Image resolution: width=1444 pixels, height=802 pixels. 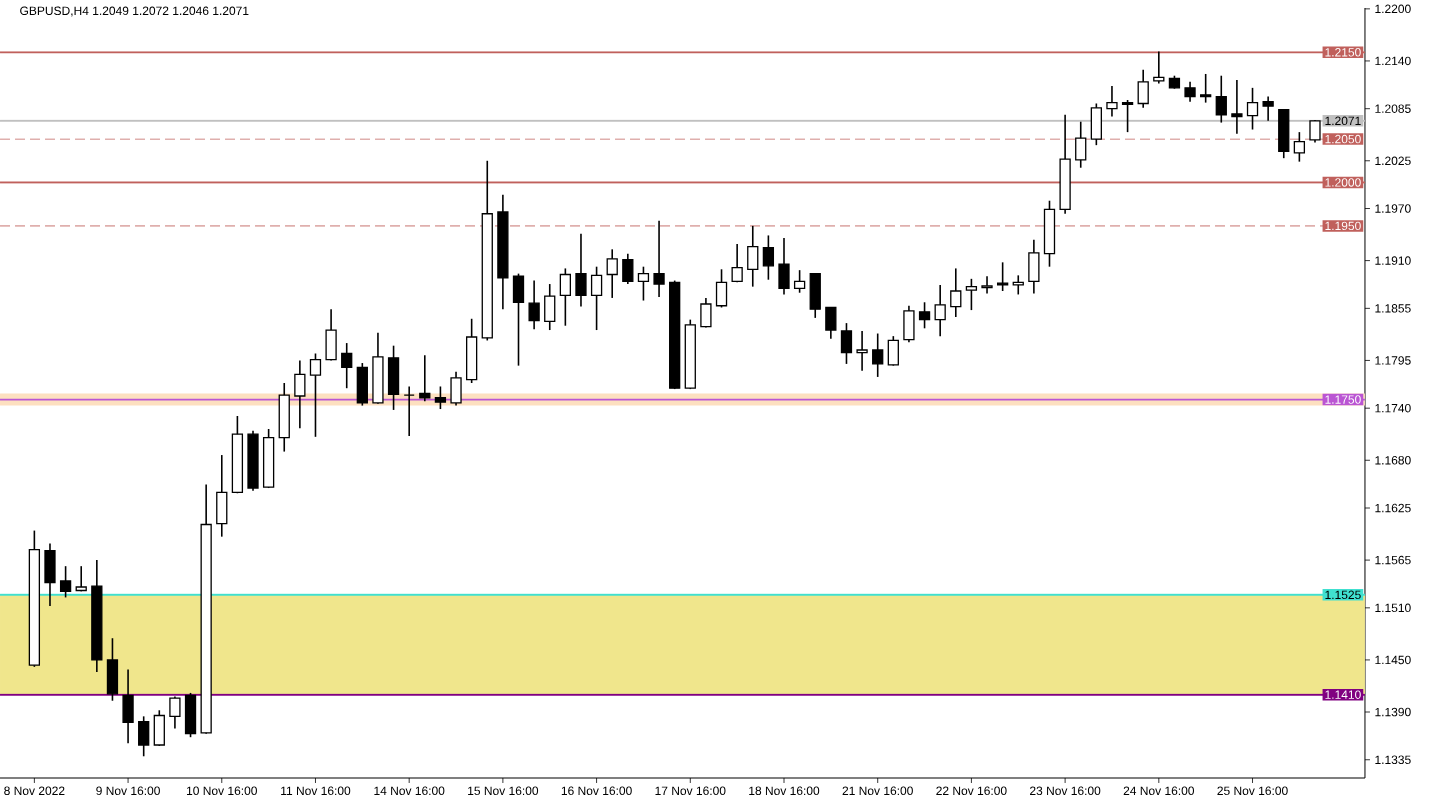 What do you see at coordinates (1393, 608) in the screenshot?
I see `y-tick-label: 1.1510` at bounding box center [1393, 608].